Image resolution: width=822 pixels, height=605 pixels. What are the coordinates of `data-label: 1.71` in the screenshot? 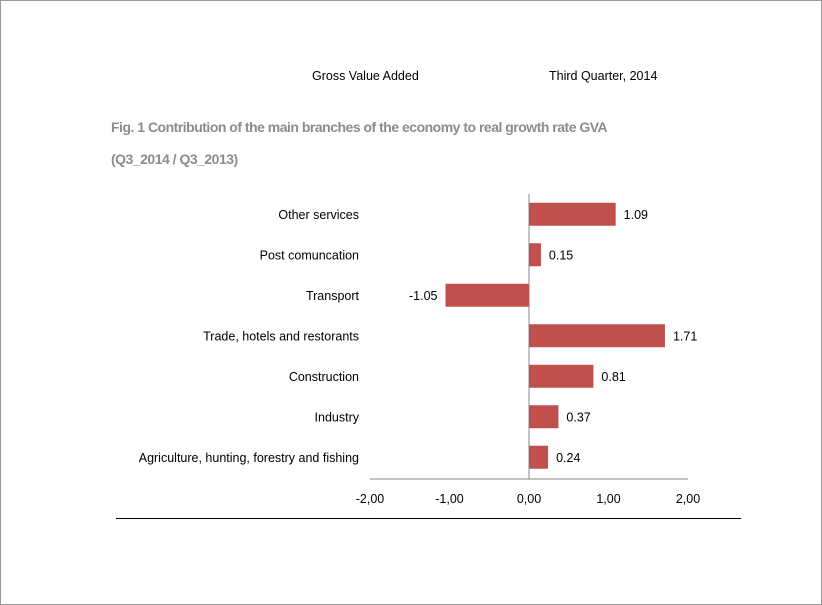 It's located at (685, 336).